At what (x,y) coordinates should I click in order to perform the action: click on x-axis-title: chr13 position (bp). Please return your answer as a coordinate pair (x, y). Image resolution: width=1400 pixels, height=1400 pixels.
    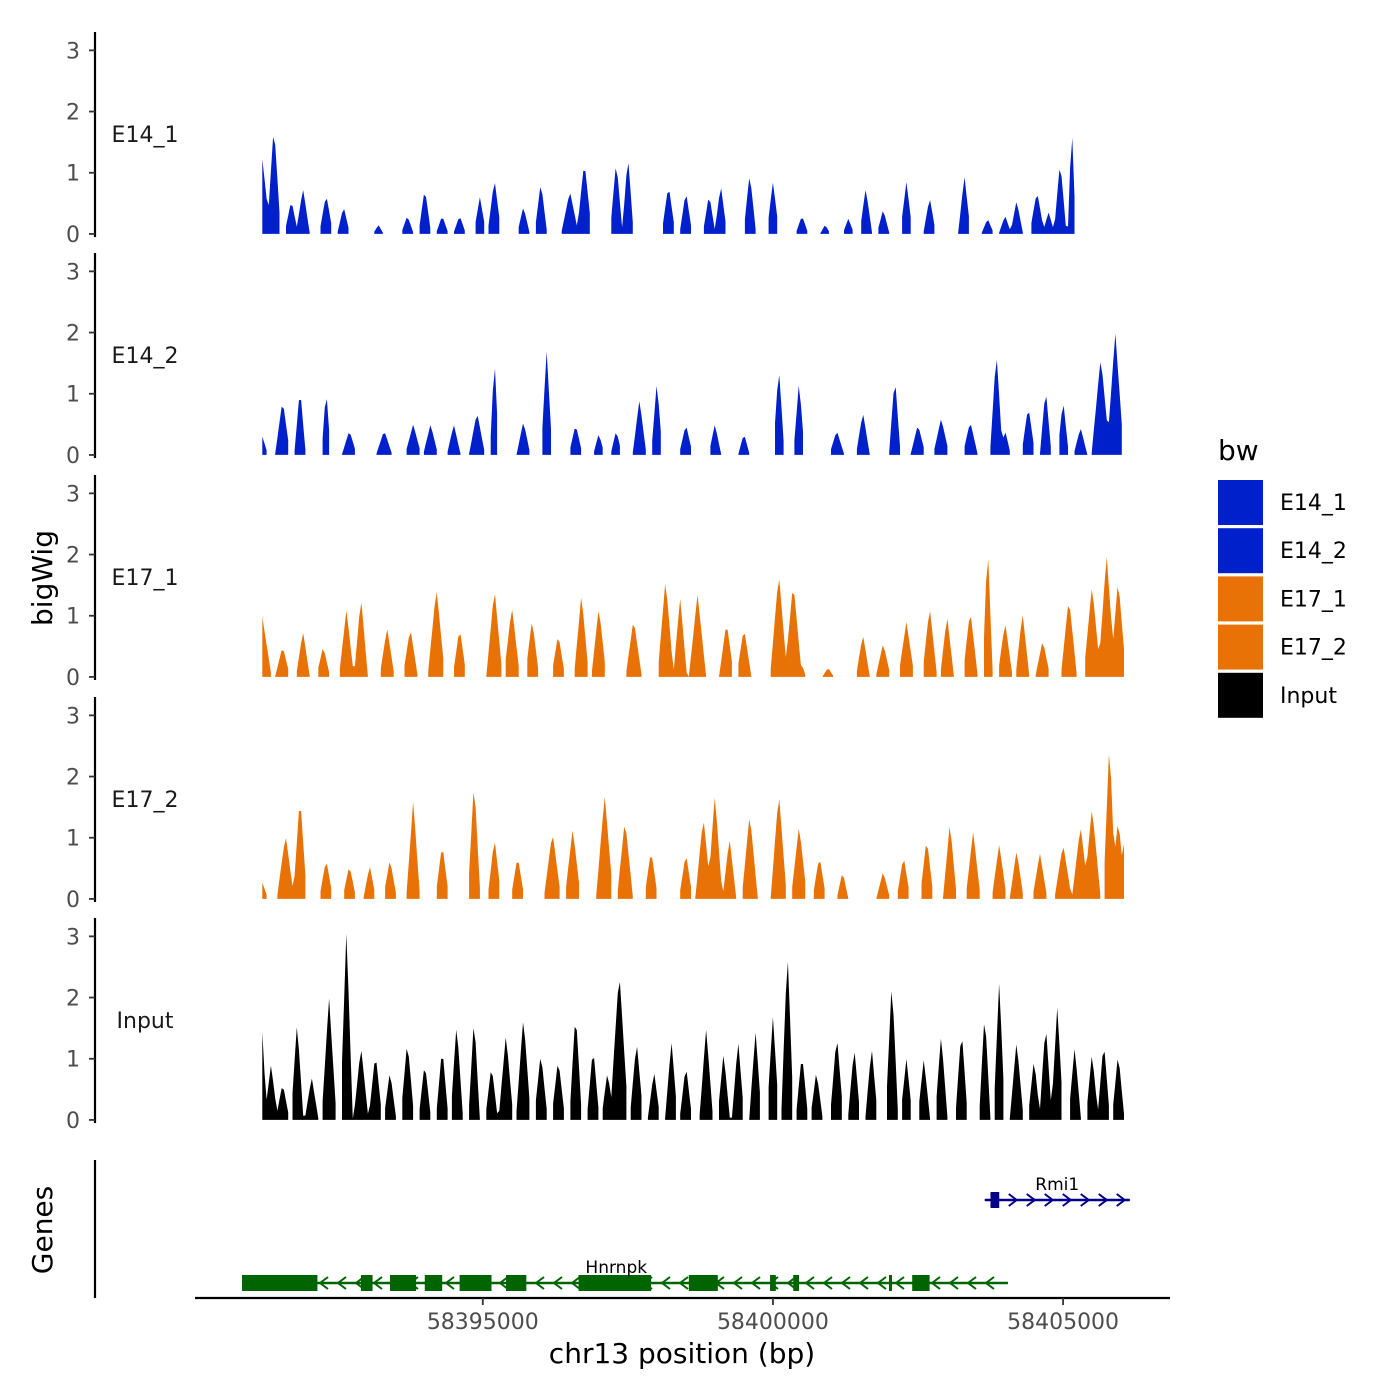
    Looking at the image, I should click on (682, 1353).